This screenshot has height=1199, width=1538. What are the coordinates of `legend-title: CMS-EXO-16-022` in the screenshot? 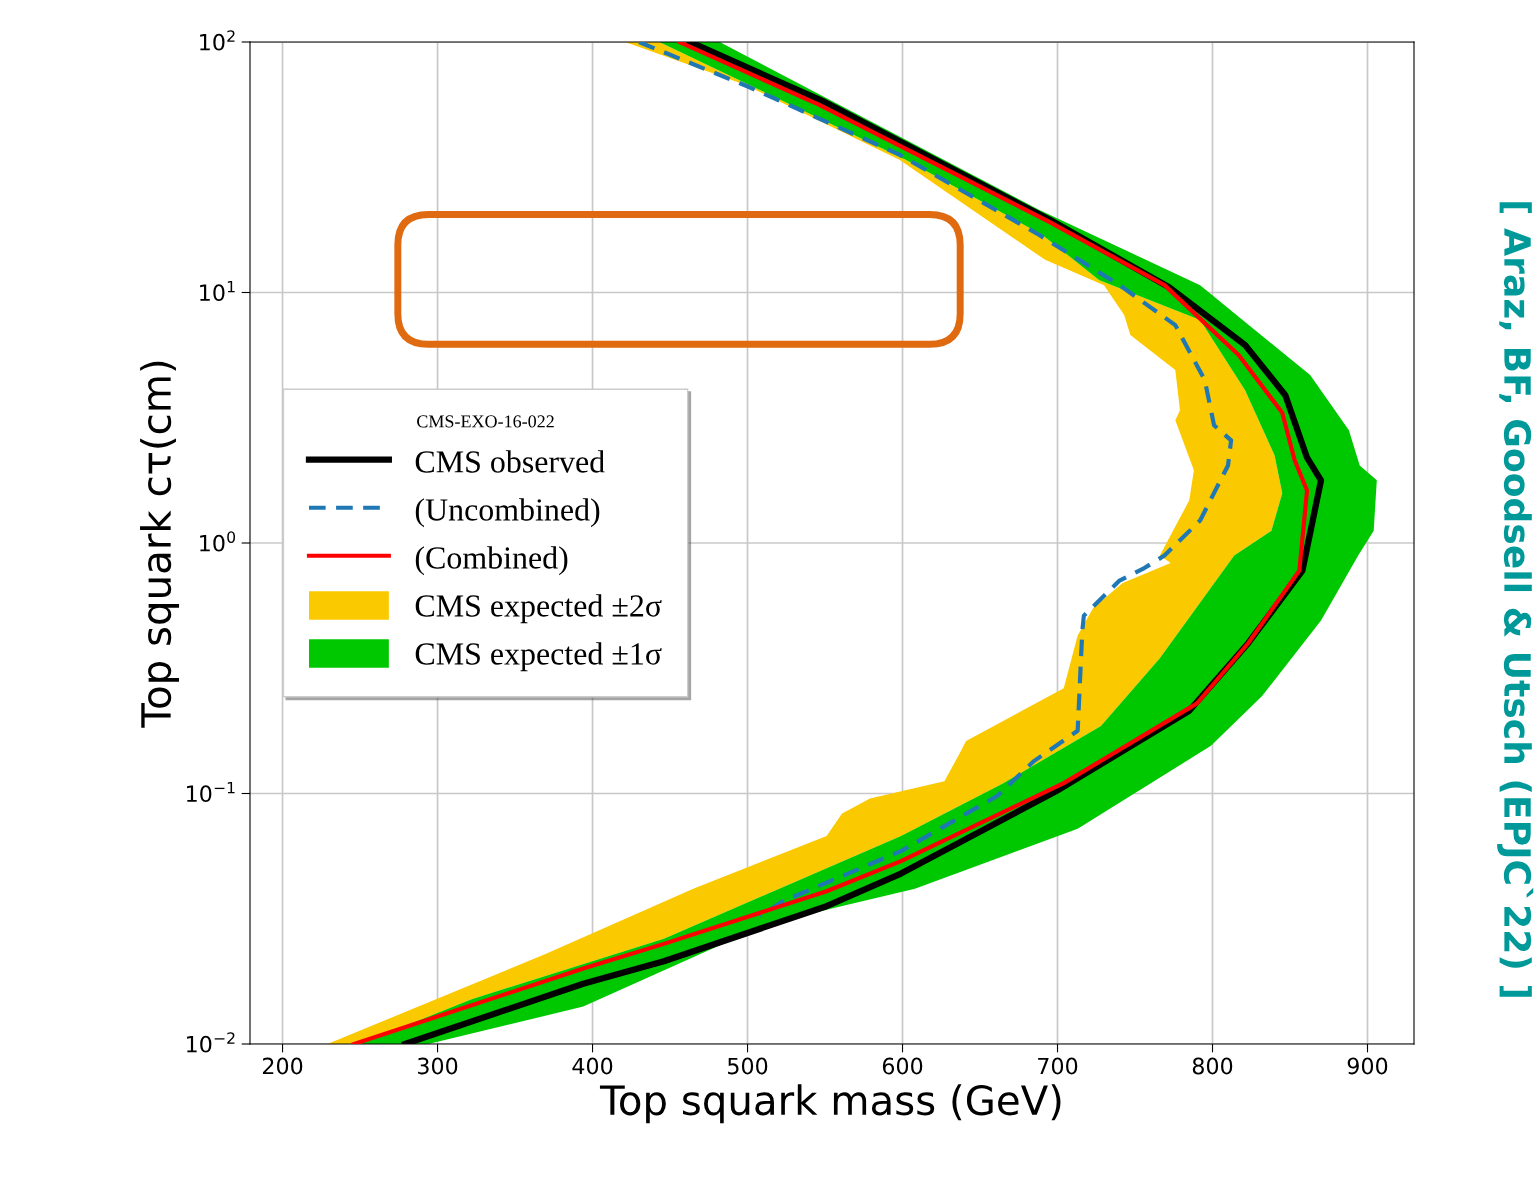 It's located at (485, 421).